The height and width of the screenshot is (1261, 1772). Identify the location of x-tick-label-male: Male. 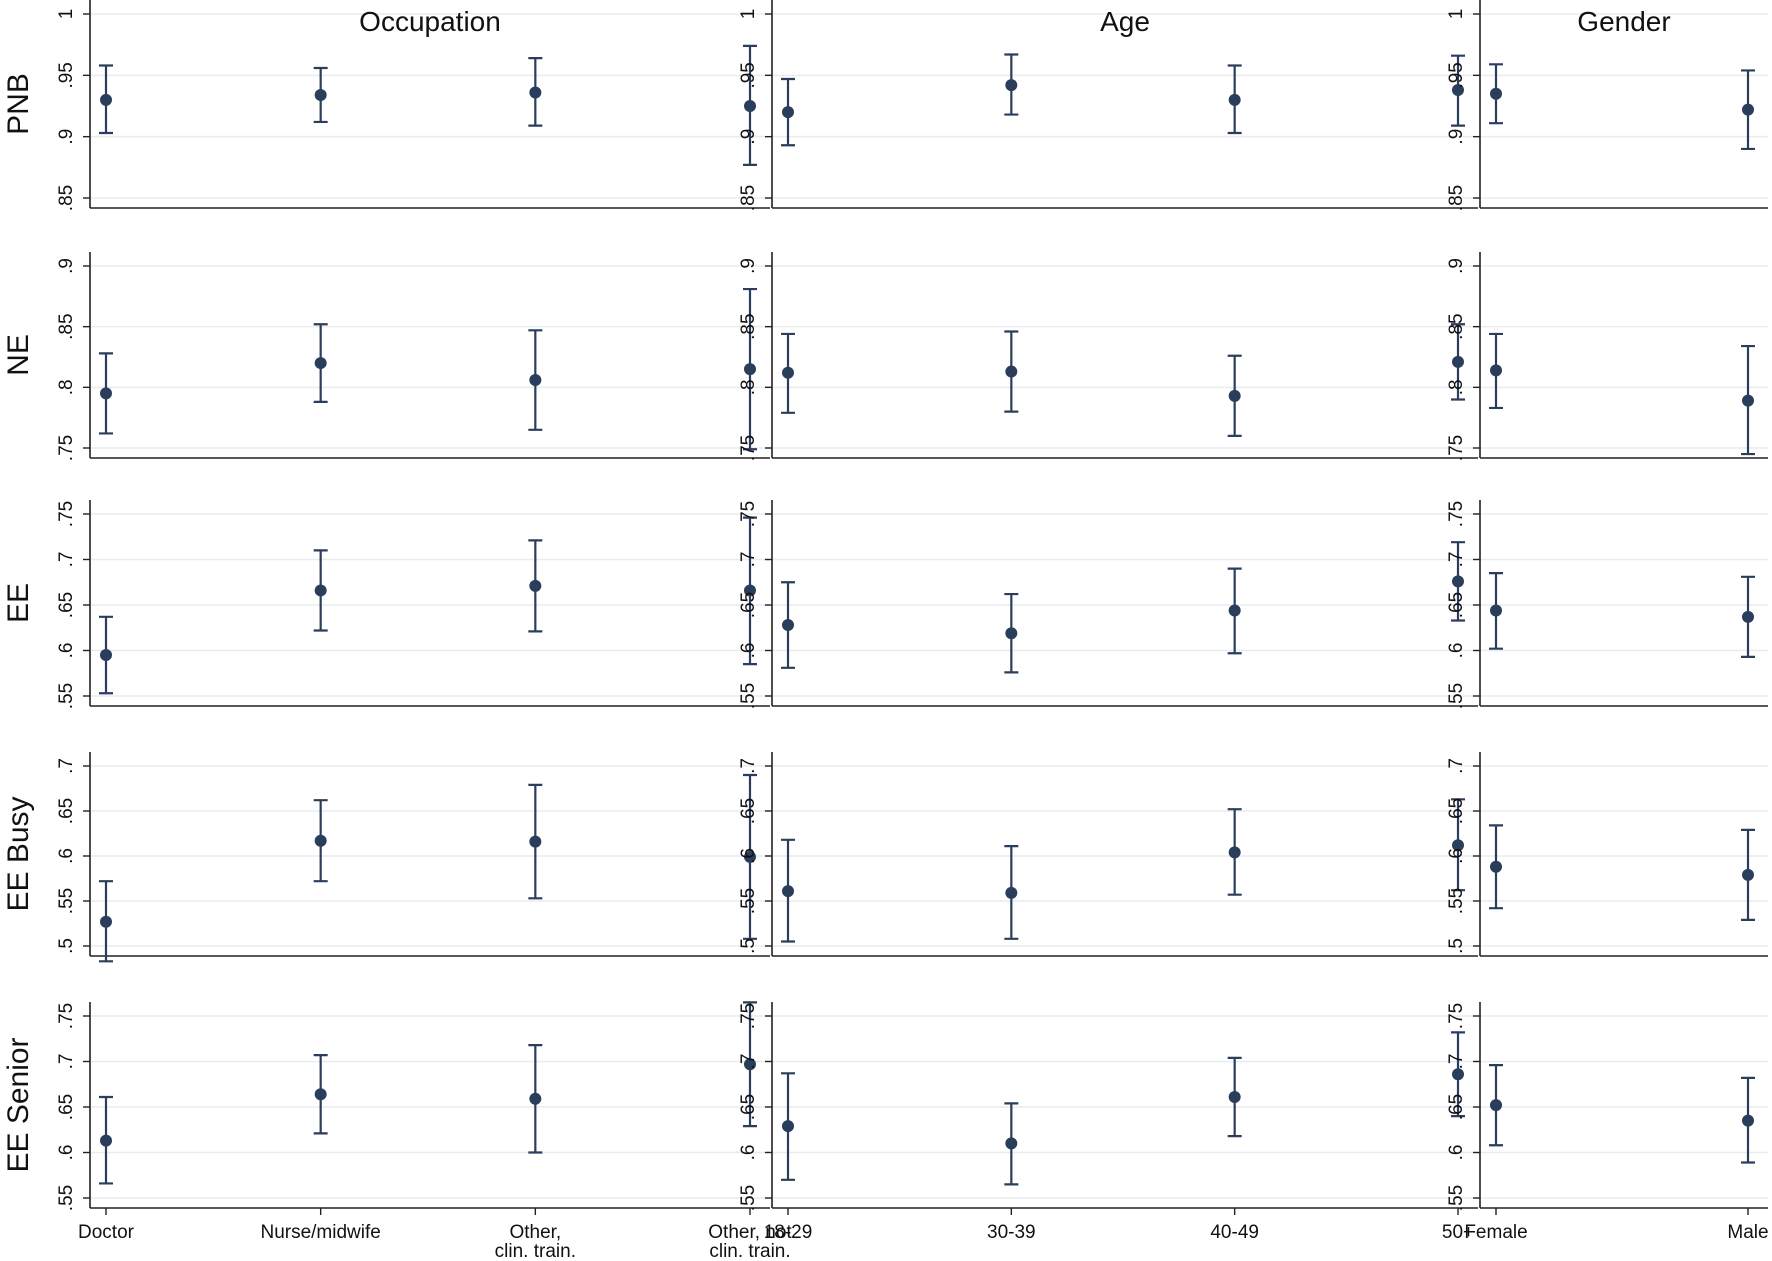
(1747, 1232).